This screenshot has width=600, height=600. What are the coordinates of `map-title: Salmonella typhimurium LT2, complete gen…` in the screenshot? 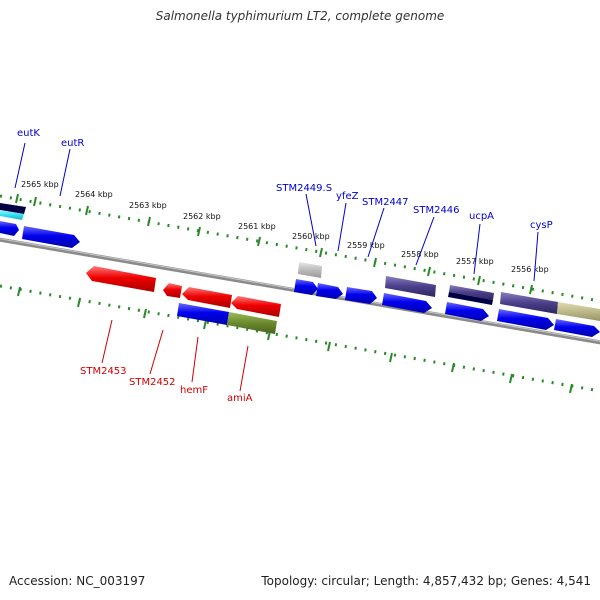 It's located at (300, 16).